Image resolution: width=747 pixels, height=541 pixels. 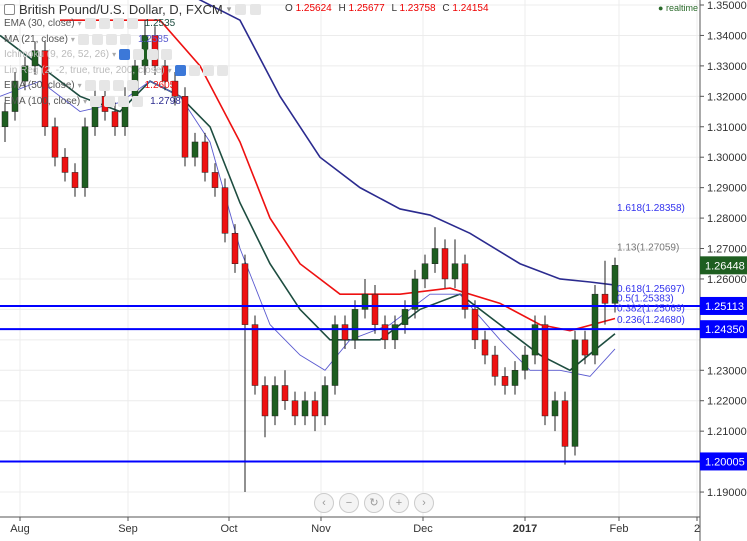 I want to click on last-price-label: 1.26448, so click(x=725, y=266).